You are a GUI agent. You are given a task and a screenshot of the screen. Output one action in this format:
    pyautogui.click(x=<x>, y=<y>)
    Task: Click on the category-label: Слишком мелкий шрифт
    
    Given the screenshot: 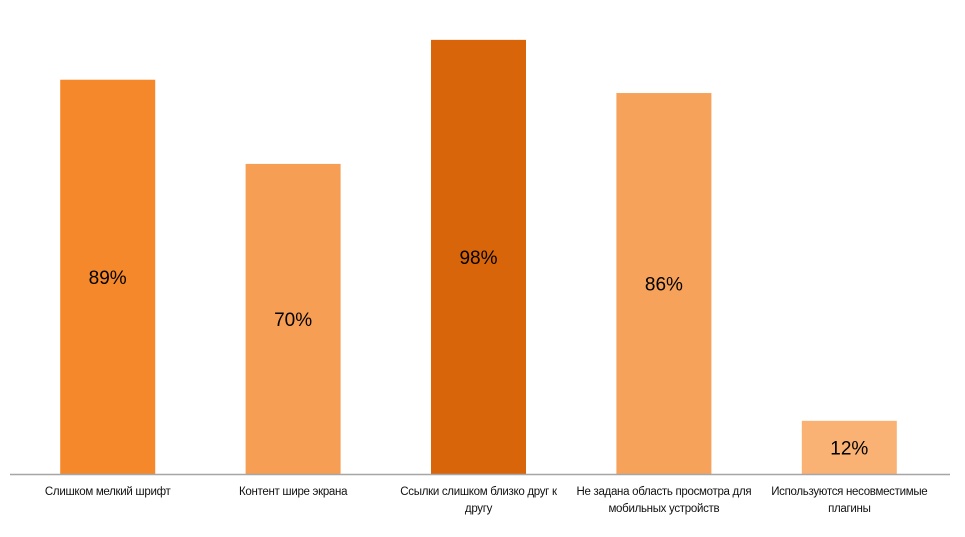 What is the action you would take?
    pyautogui.click(x=107, y=492)
    